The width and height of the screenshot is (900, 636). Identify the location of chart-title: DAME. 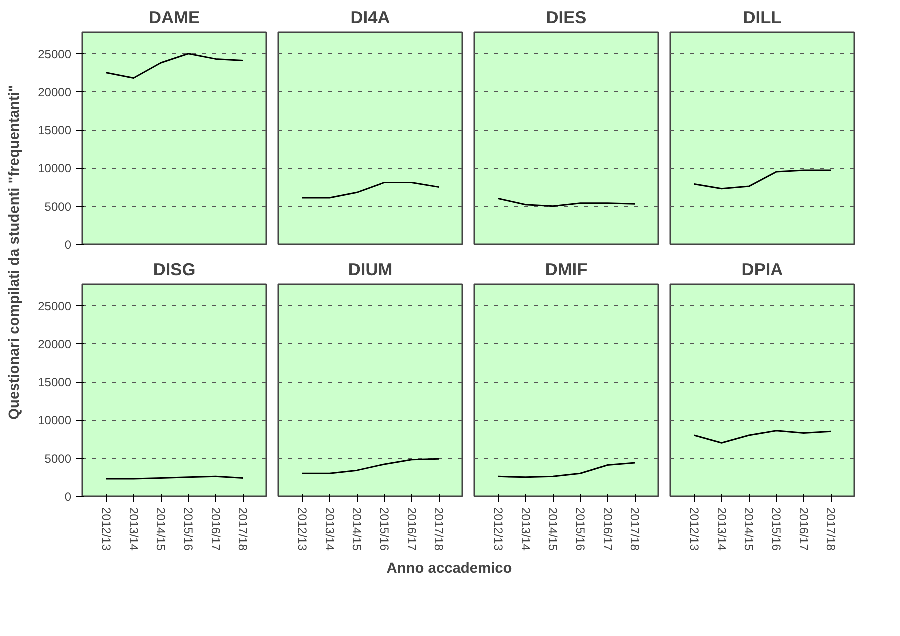
(174, 18).